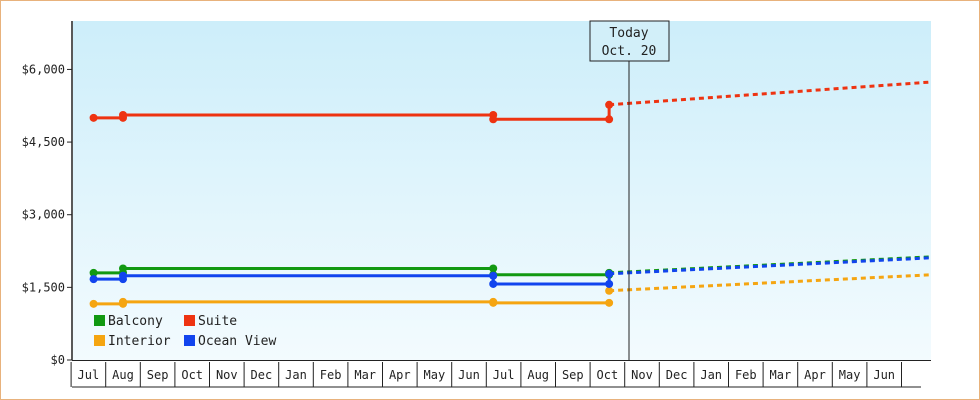 The height and width of the screenshot is (400, 980). I want to click on series-suite, so click(510, 102).